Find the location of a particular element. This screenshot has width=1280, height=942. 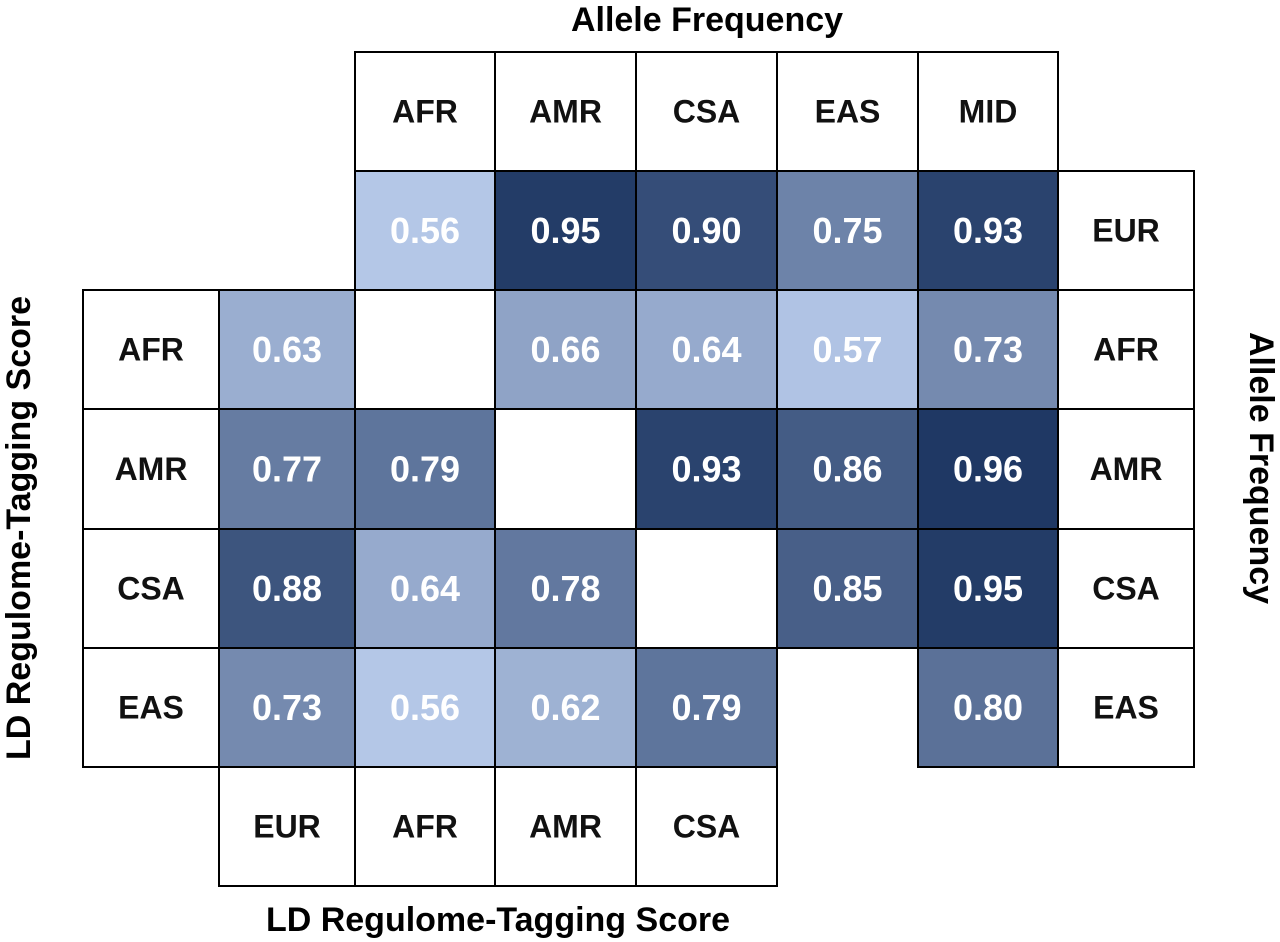

top-header-label: EAS is located at coordinates (848, 112).